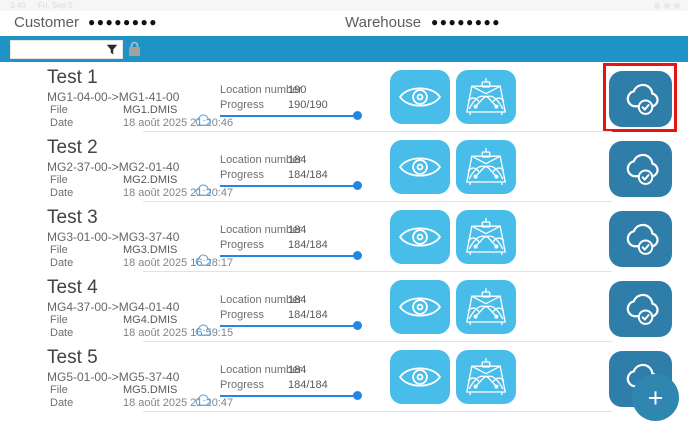  Describe the element at coordinates (150, 250) in the screenshot. I see `file-value: MG3.DMIS` at that location.